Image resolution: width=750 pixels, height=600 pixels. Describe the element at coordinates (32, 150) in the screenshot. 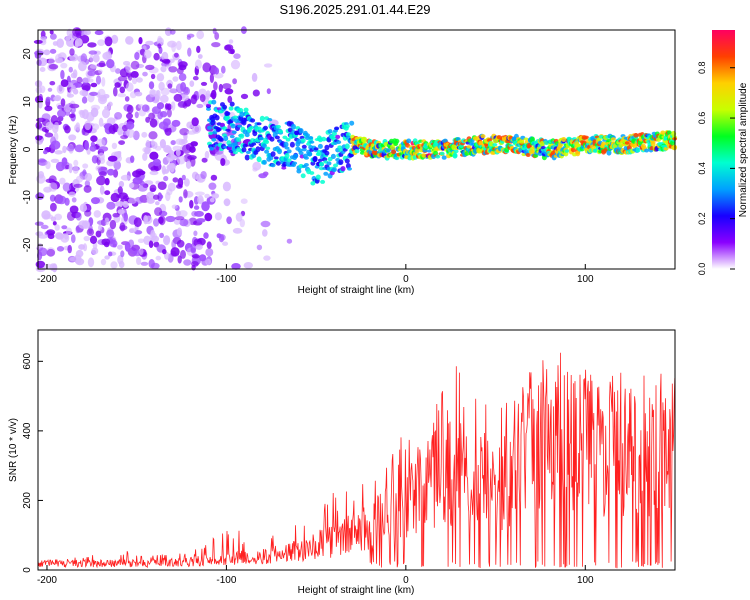

I see `spectrogram-y-ticks: -20 -10 0 10 20` at that location.